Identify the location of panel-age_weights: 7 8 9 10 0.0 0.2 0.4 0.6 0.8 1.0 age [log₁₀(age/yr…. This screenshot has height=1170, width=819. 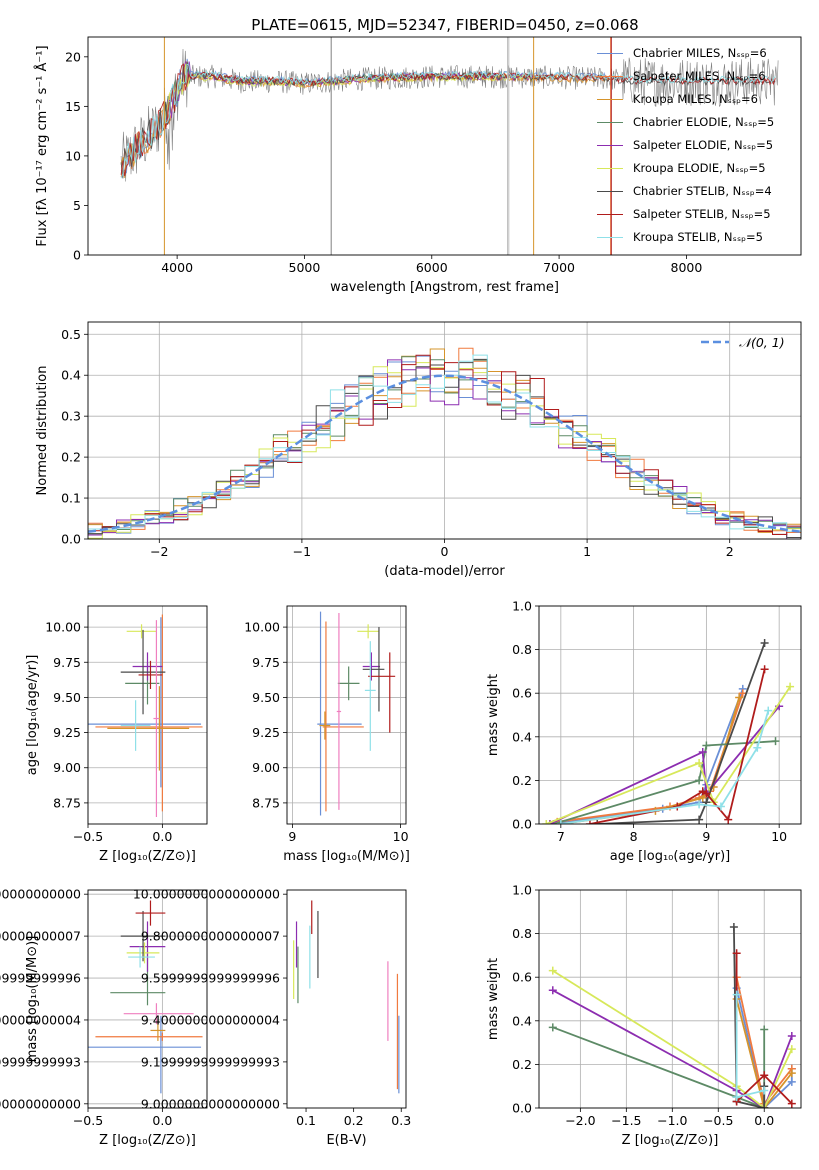
(644, 731).